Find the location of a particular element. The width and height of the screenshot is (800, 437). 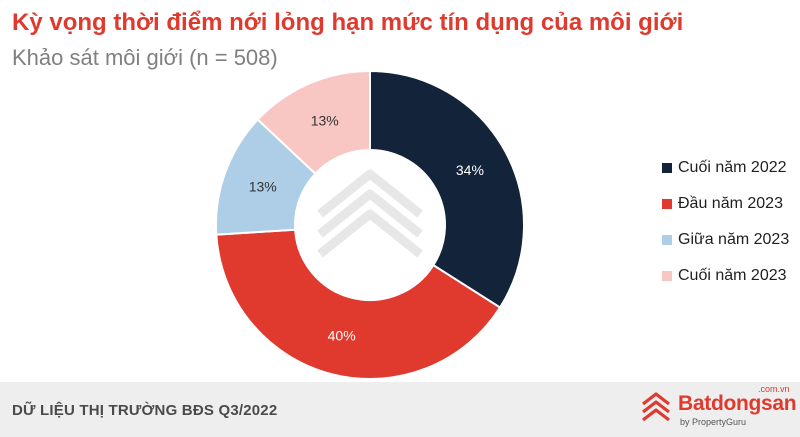

chart-subtitle: Khảo sát môi giới (n = 508) is located at coordinates (145, 57).